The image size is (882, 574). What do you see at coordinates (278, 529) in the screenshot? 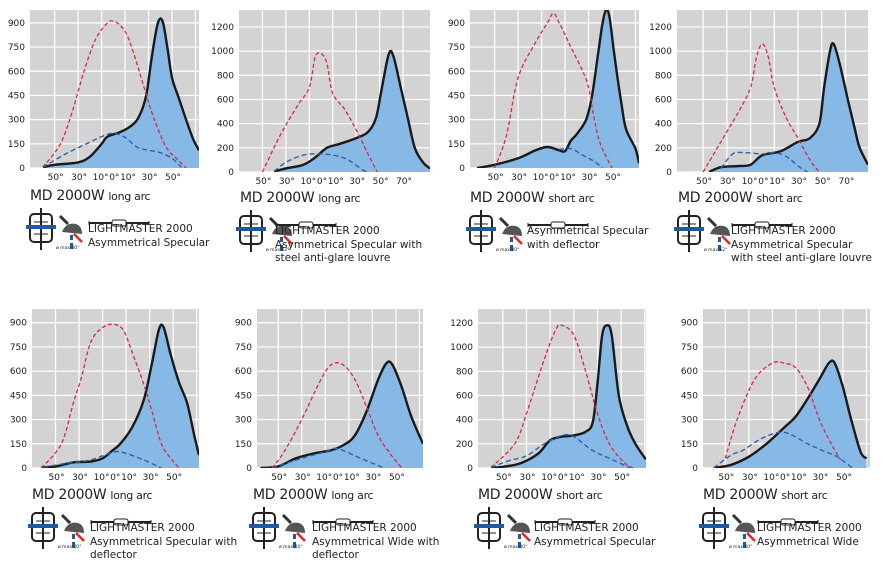
I see `fixture-icon: ø max 44°` at bounding box center [278, 529].